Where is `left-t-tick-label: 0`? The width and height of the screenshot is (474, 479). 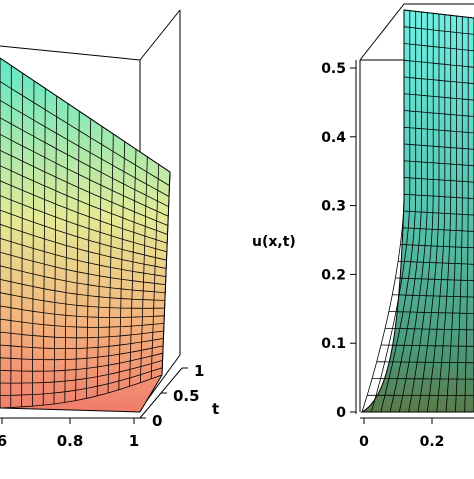 left-t-tick-label: 0 is located at coordinates (157, 421).